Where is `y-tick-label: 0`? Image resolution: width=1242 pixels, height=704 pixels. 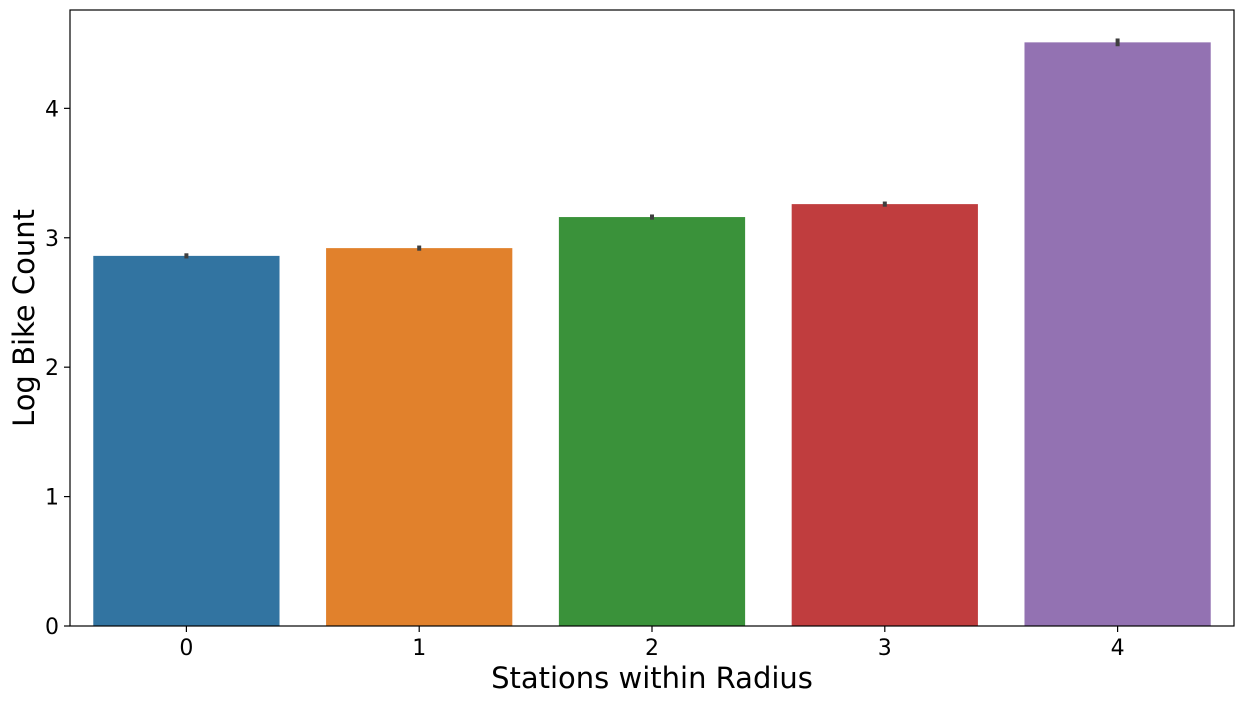
y-tick-label: 0 is located at coordinates (52, 627).